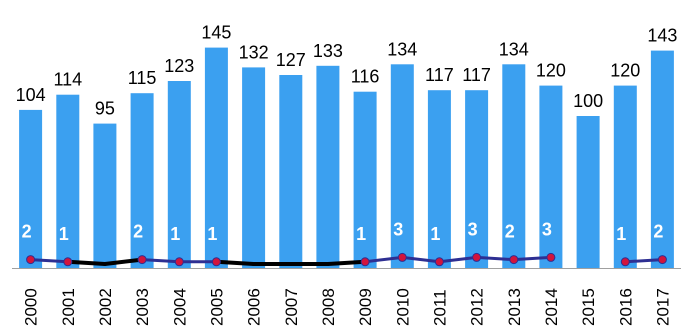 This screenshot has width=681, height=334. I want to click on tick-label-2010: 2010, so click(402, 307).